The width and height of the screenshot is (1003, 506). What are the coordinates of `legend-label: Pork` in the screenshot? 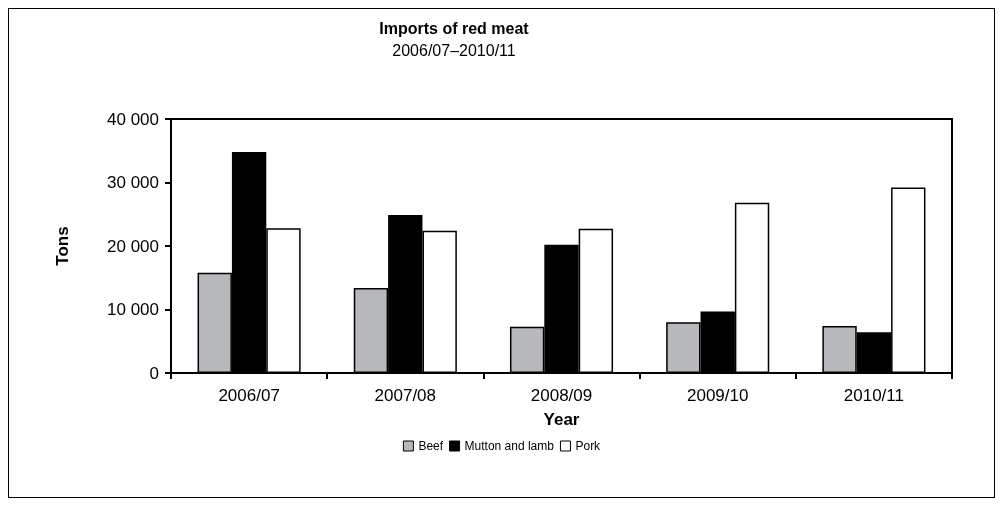 It's located at (588, 446).